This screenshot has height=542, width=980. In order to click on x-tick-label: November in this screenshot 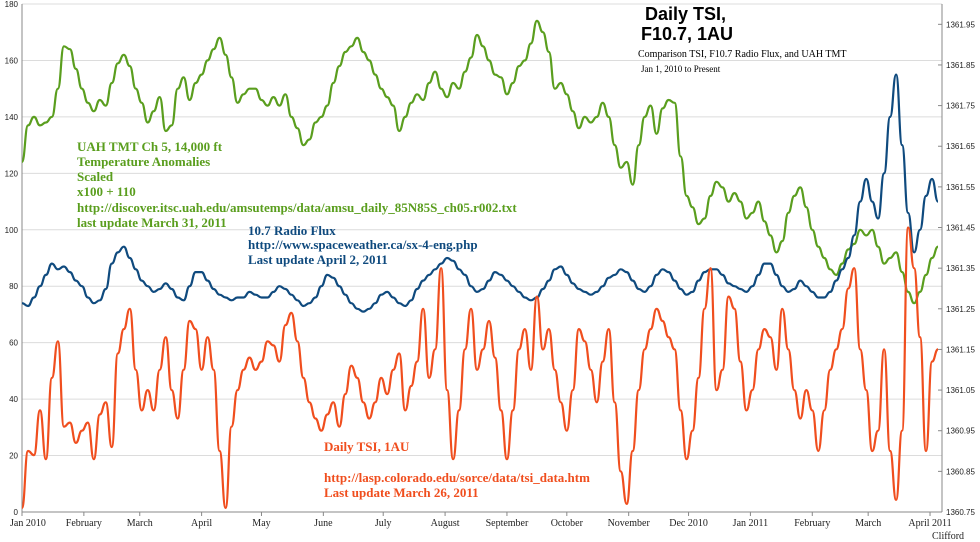, I will do `click(629, 523)`.